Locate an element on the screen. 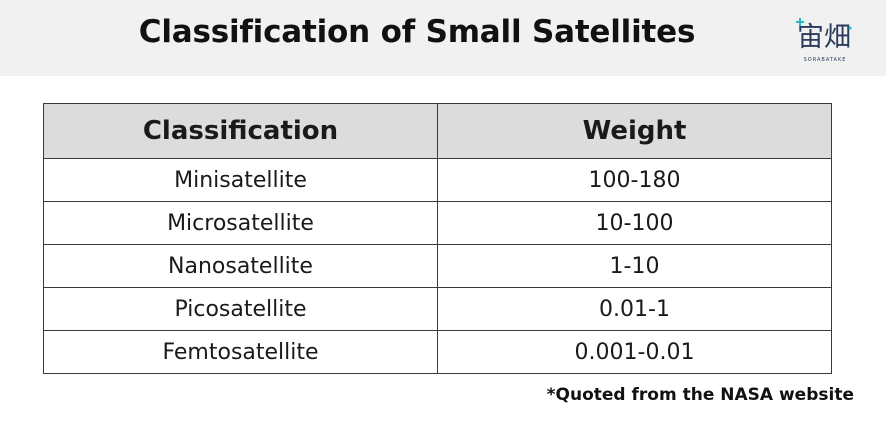 The image size is (886, 421). classification-cell: Minisatellite is located at coordinates (240, 180).